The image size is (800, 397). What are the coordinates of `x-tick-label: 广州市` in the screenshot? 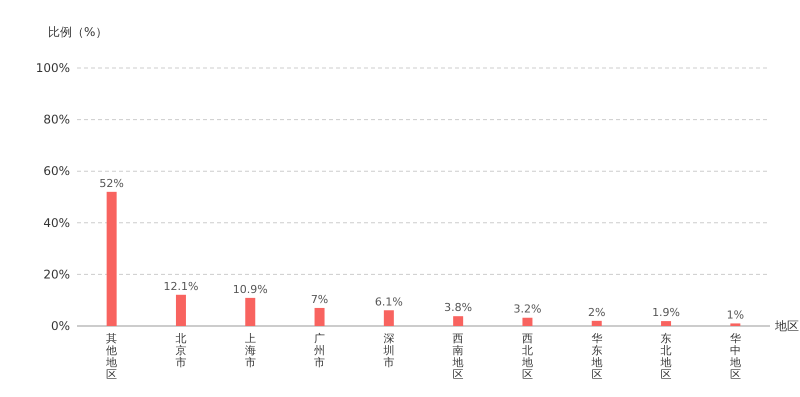 It's located at (320, 350).